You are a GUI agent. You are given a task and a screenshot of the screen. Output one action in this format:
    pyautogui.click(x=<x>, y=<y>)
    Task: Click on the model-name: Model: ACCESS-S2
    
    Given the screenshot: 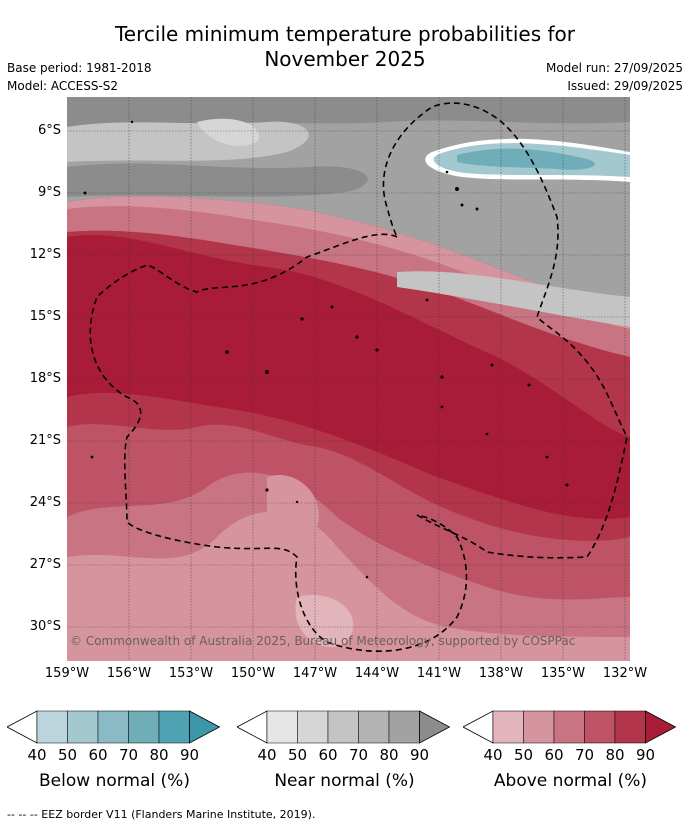 What is the action you would take?
    pyautogui.click(x=63, y=86)
    